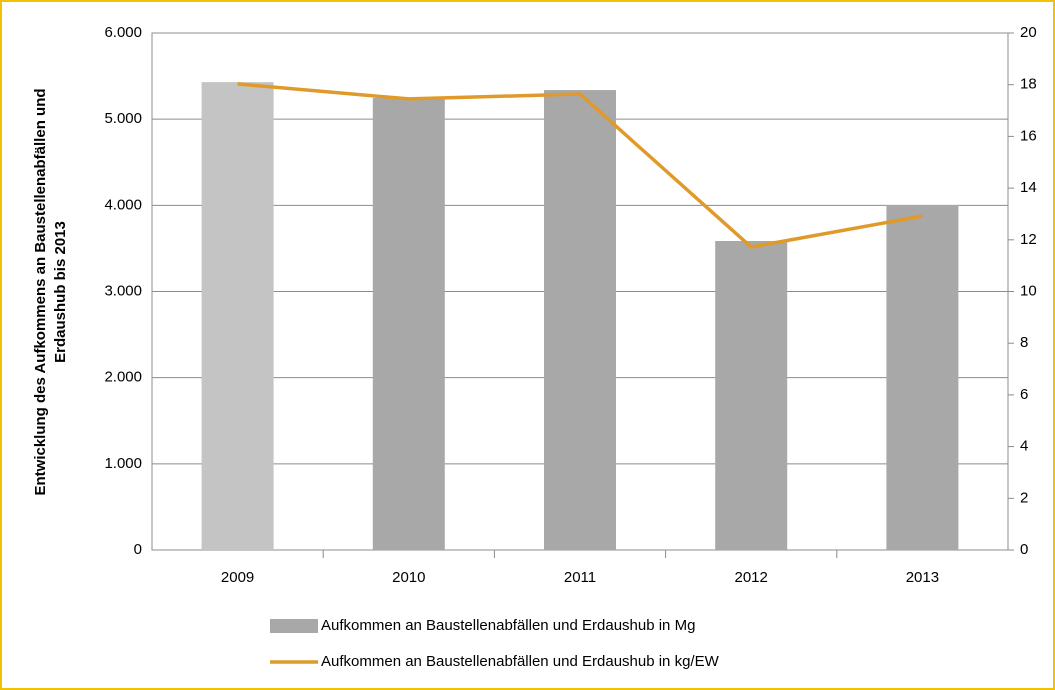  What do you see at coordinates (123, 290) in the screenshot?
I see `y-tick-label: 3.000` at bounding box center [123, 290].